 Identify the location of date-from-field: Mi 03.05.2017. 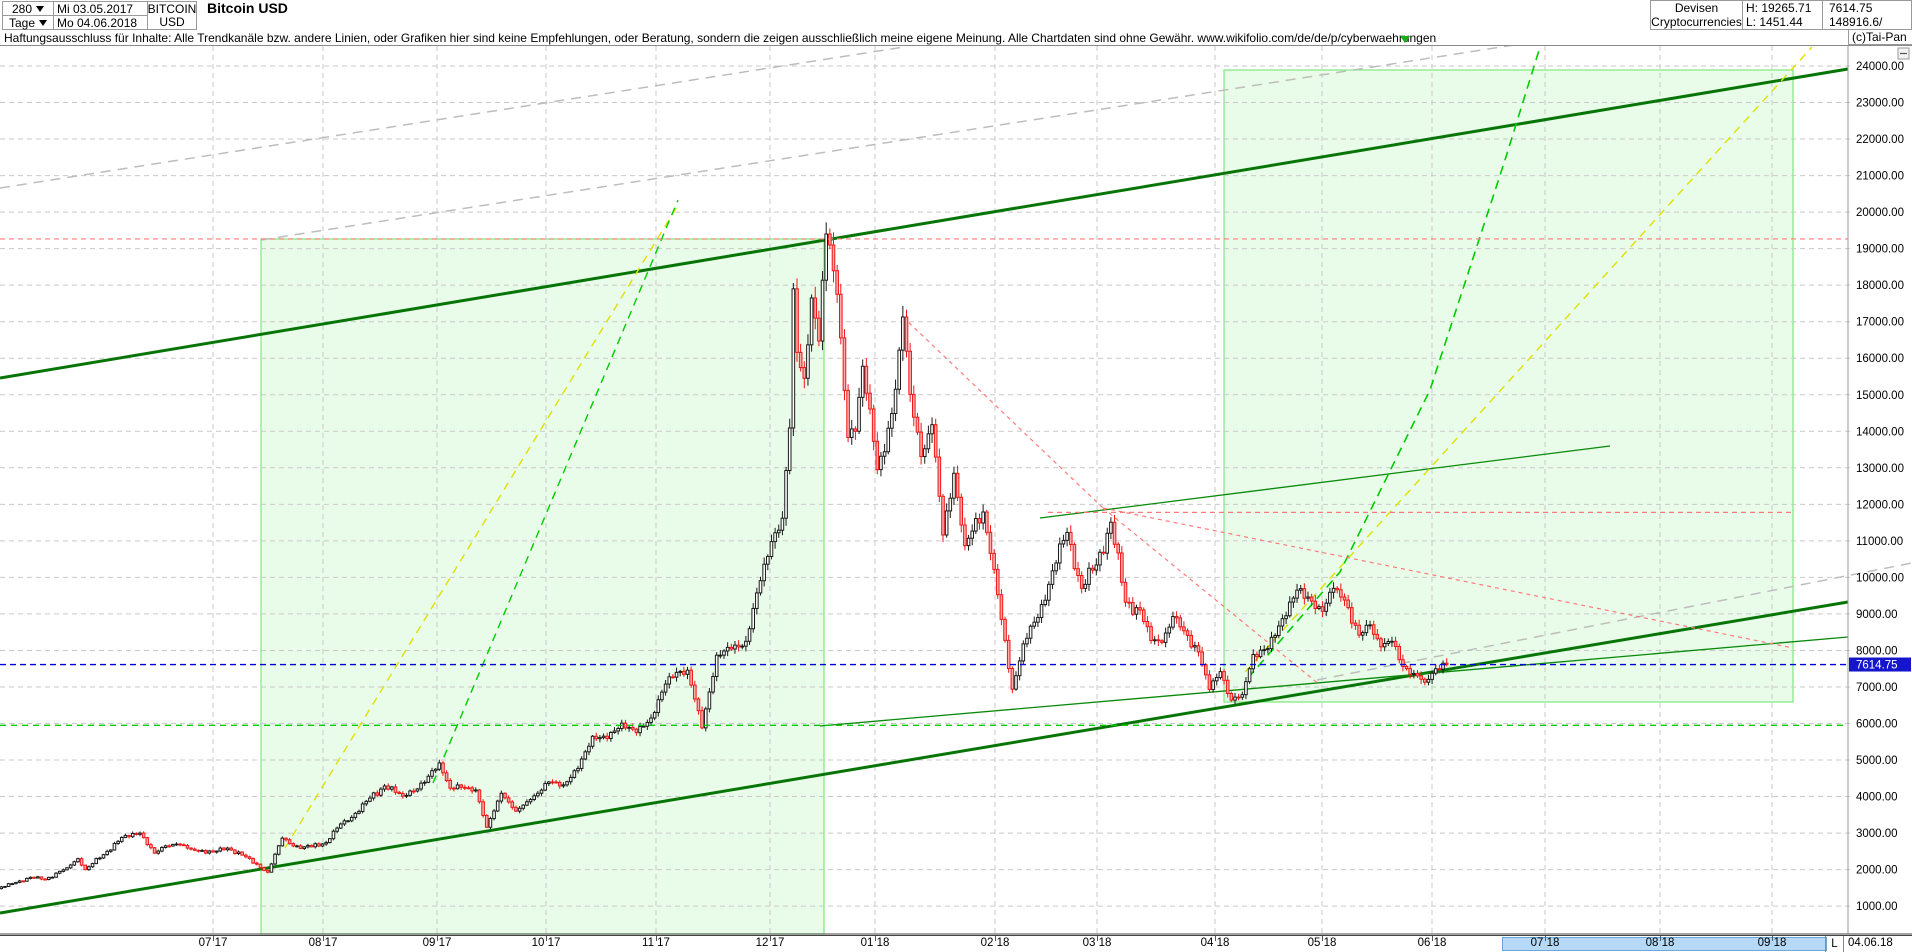
(100, 8).